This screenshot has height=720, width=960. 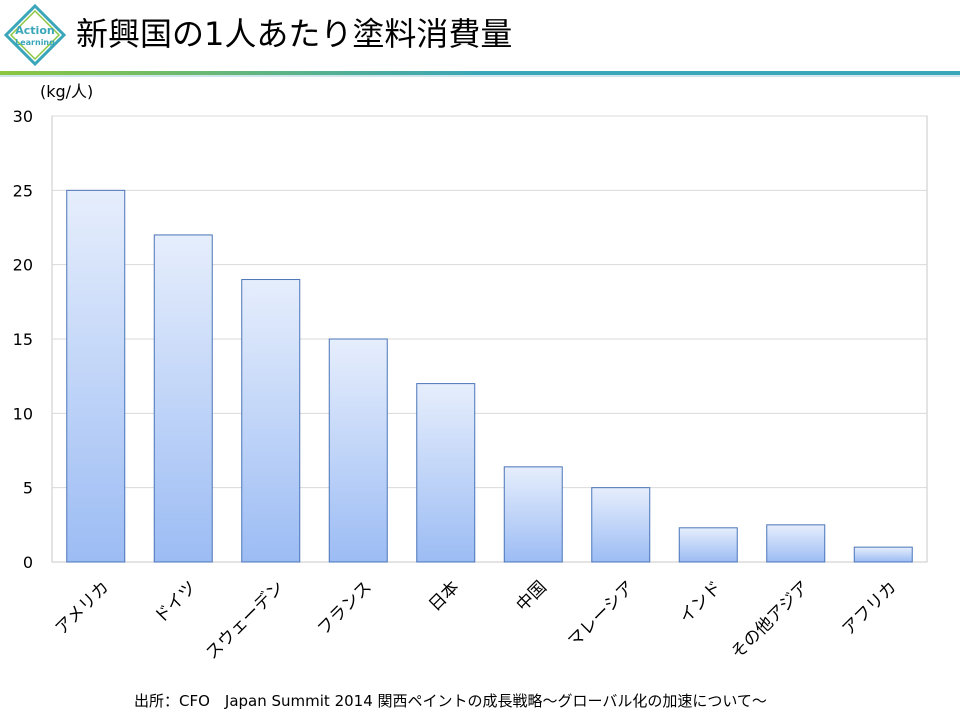 I want to click on y-tick-label: 15, so click(x=23, y=339).